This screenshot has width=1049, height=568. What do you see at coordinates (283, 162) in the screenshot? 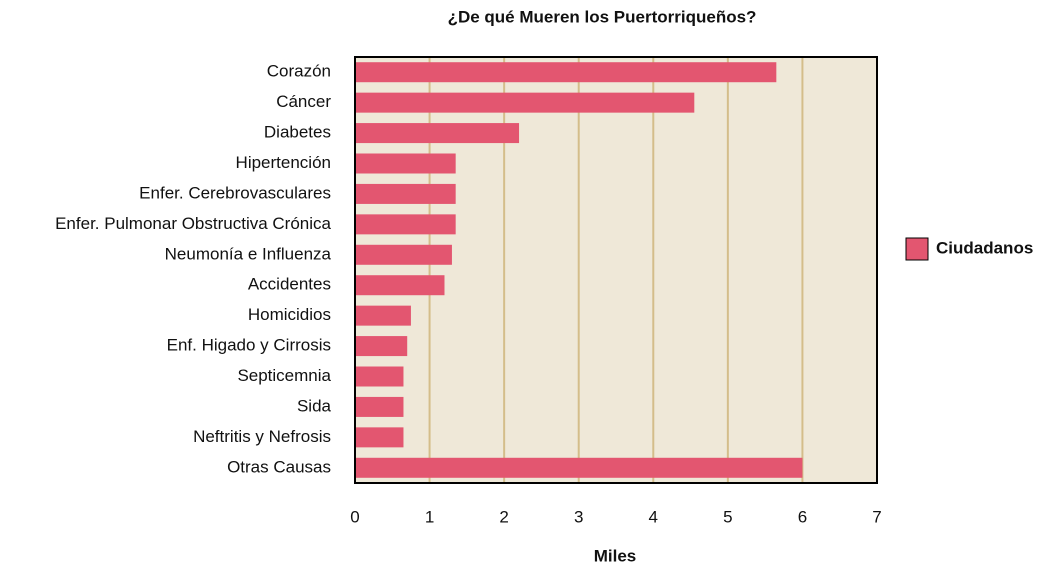
I see `y-tick-label: Hipertención` at bounding box center [283, 162].